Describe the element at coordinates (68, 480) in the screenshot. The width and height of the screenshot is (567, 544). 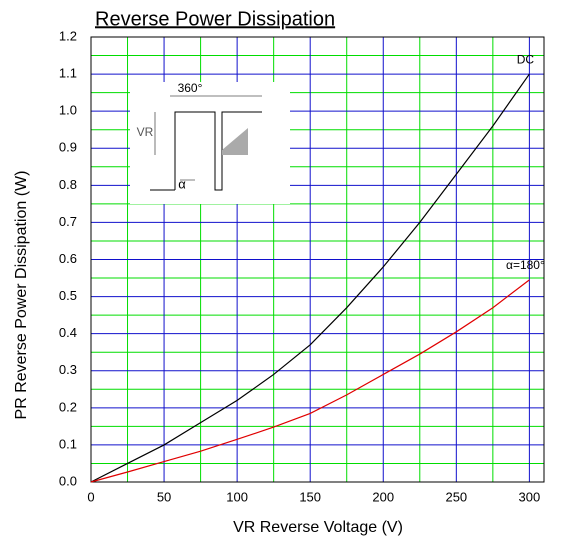
I see `y-tick-label: 0.0` at that location.